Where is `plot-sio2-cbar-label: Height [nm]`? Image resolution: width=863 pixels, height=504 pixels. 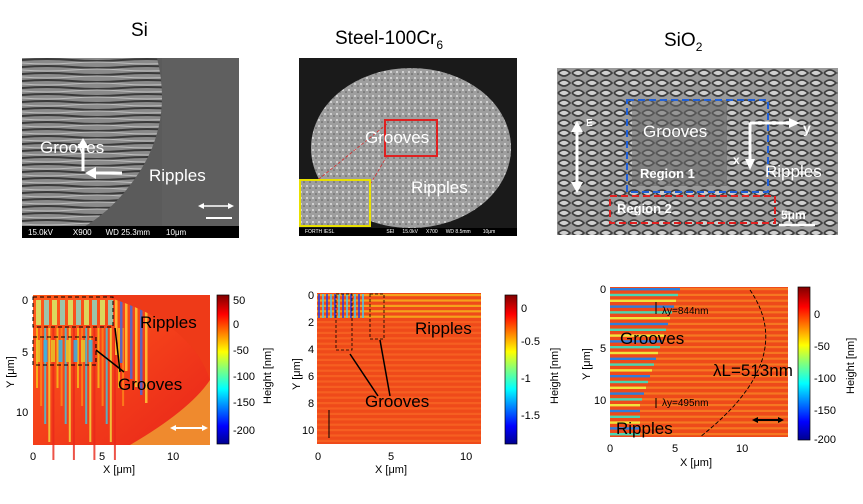
plot-sio2-cbar-label: Height [nm] is located at coordinates (851, 366).